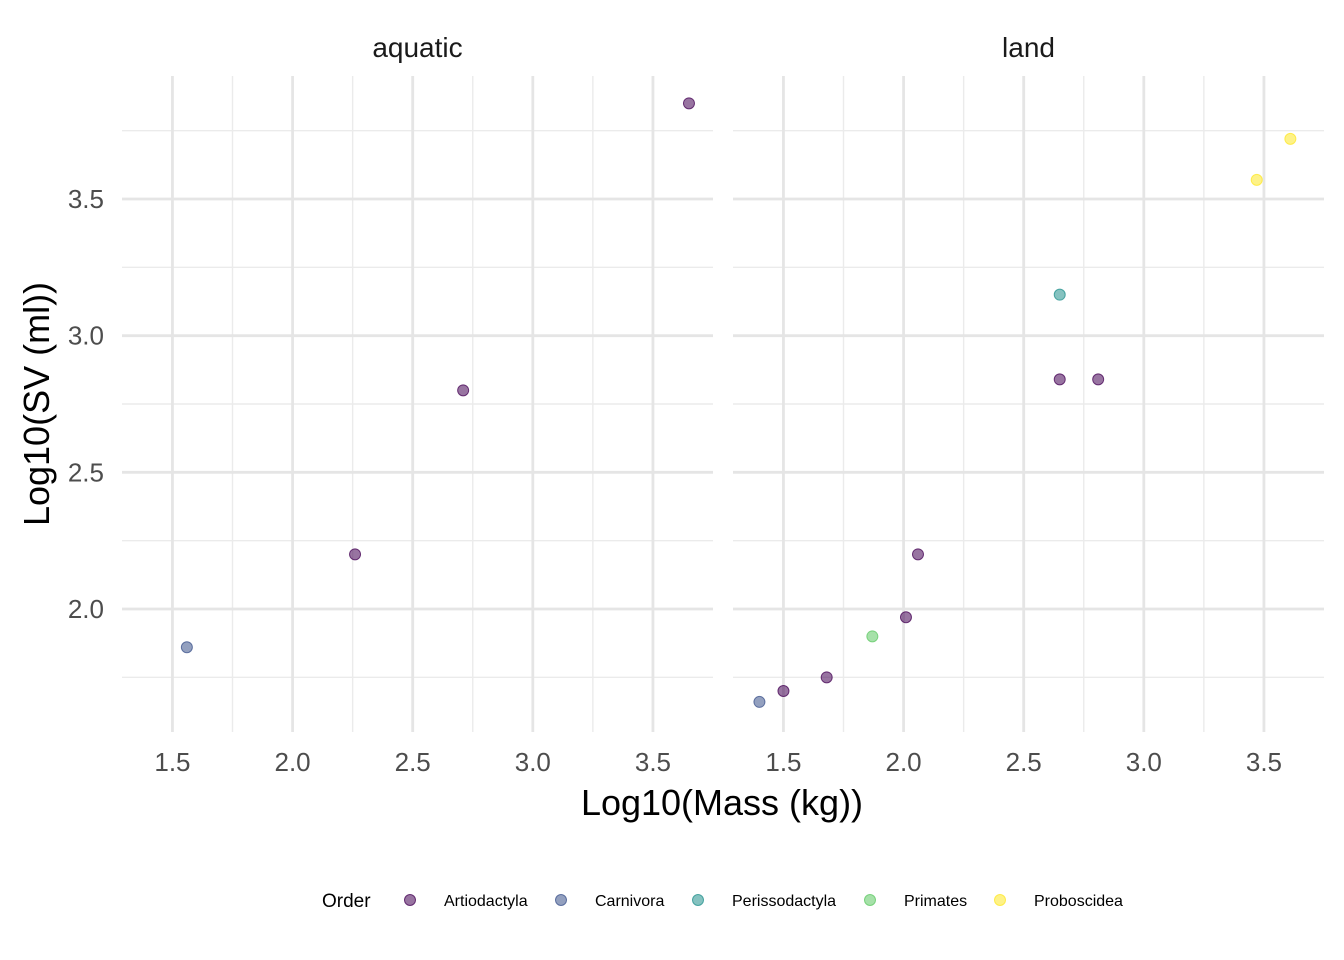 Image resolution: width=1344 pixels, height=960 pixels. Describe the element at coordinates (1078, 901) in the screenshot. I see `legend-label: Proboscidea` at that location.